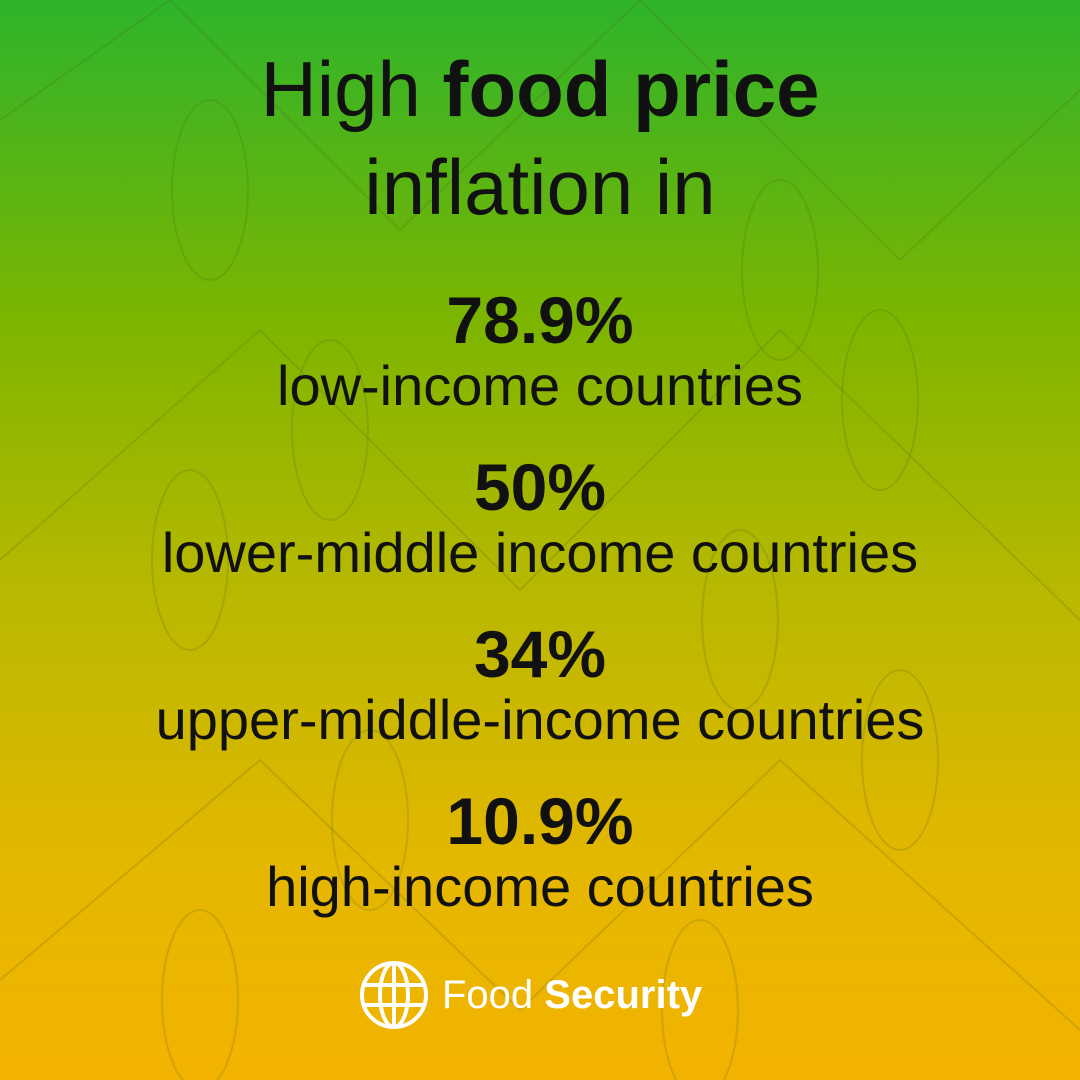 Image resolution: width=1080 pixels, height=1080 pixels. I want to click on title-line: High food price, so click(540, 89).